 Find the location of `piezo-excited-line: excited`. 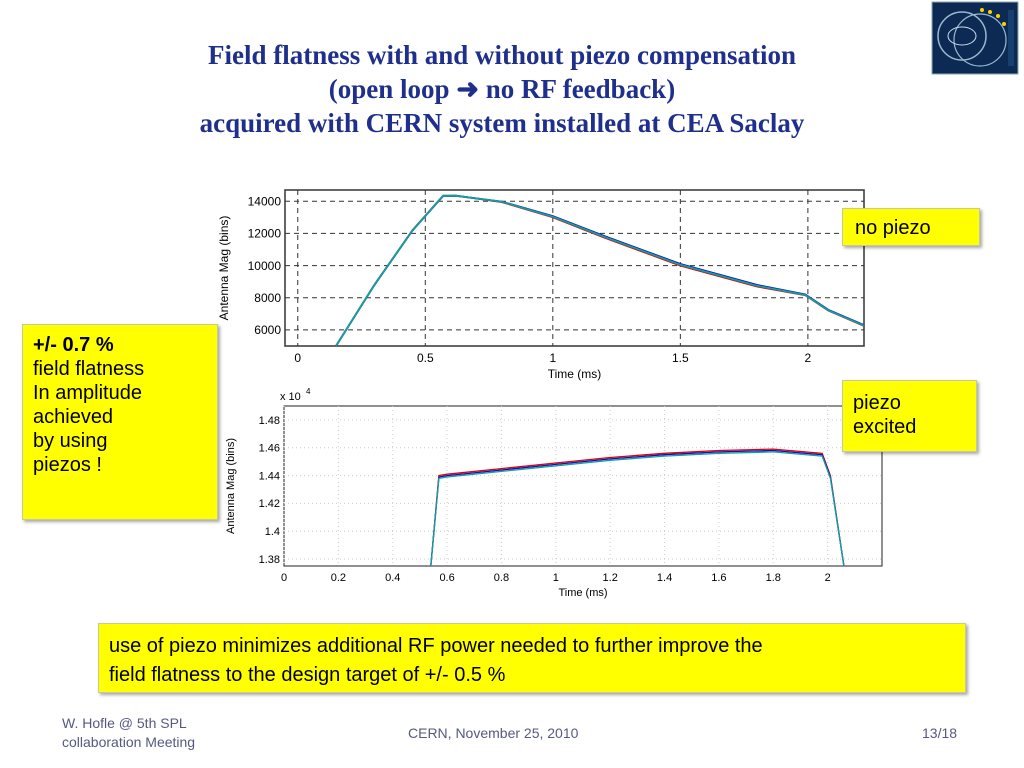

piezo-excited-line: excited is located at coordinates (885, 427).